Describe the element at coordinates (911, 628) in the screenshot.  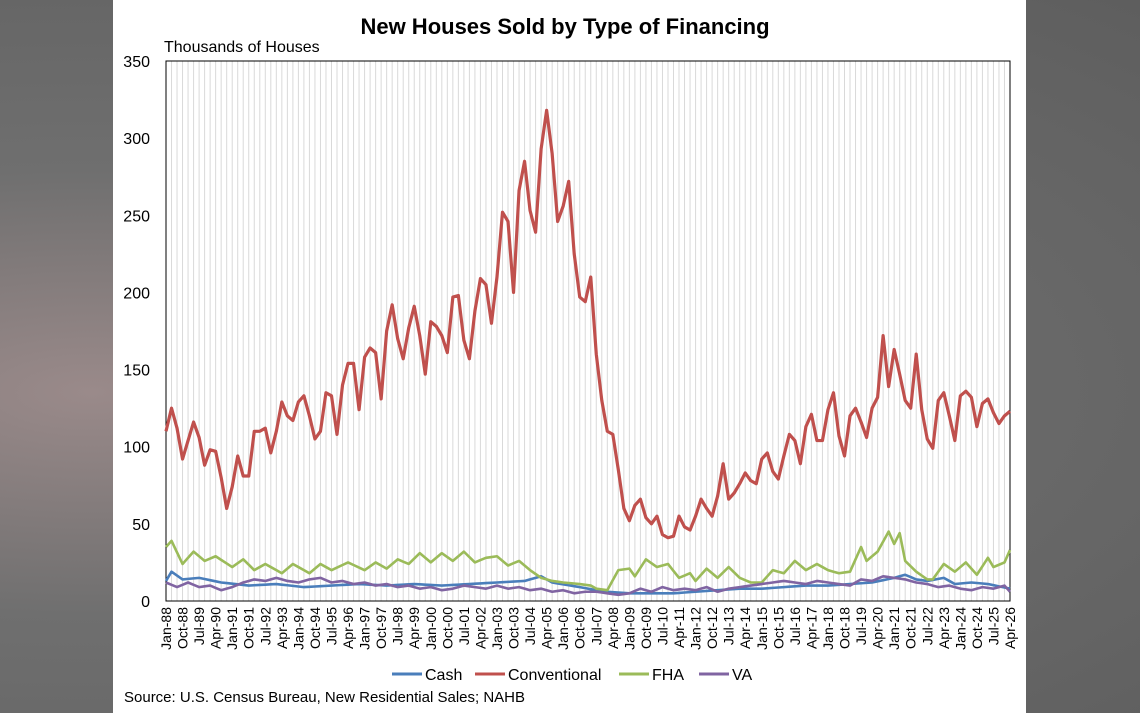
I see `x-tick-label: Oct-21` at that location.